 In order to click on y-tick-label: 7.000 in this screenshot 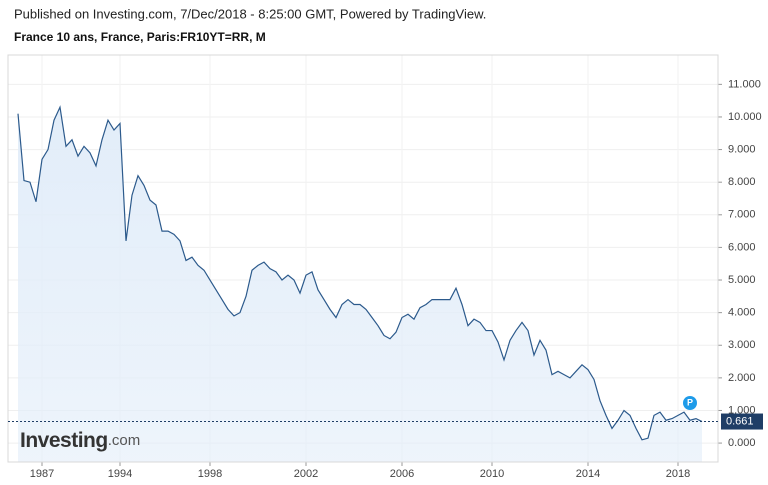, I will do `click(742, 215)`.